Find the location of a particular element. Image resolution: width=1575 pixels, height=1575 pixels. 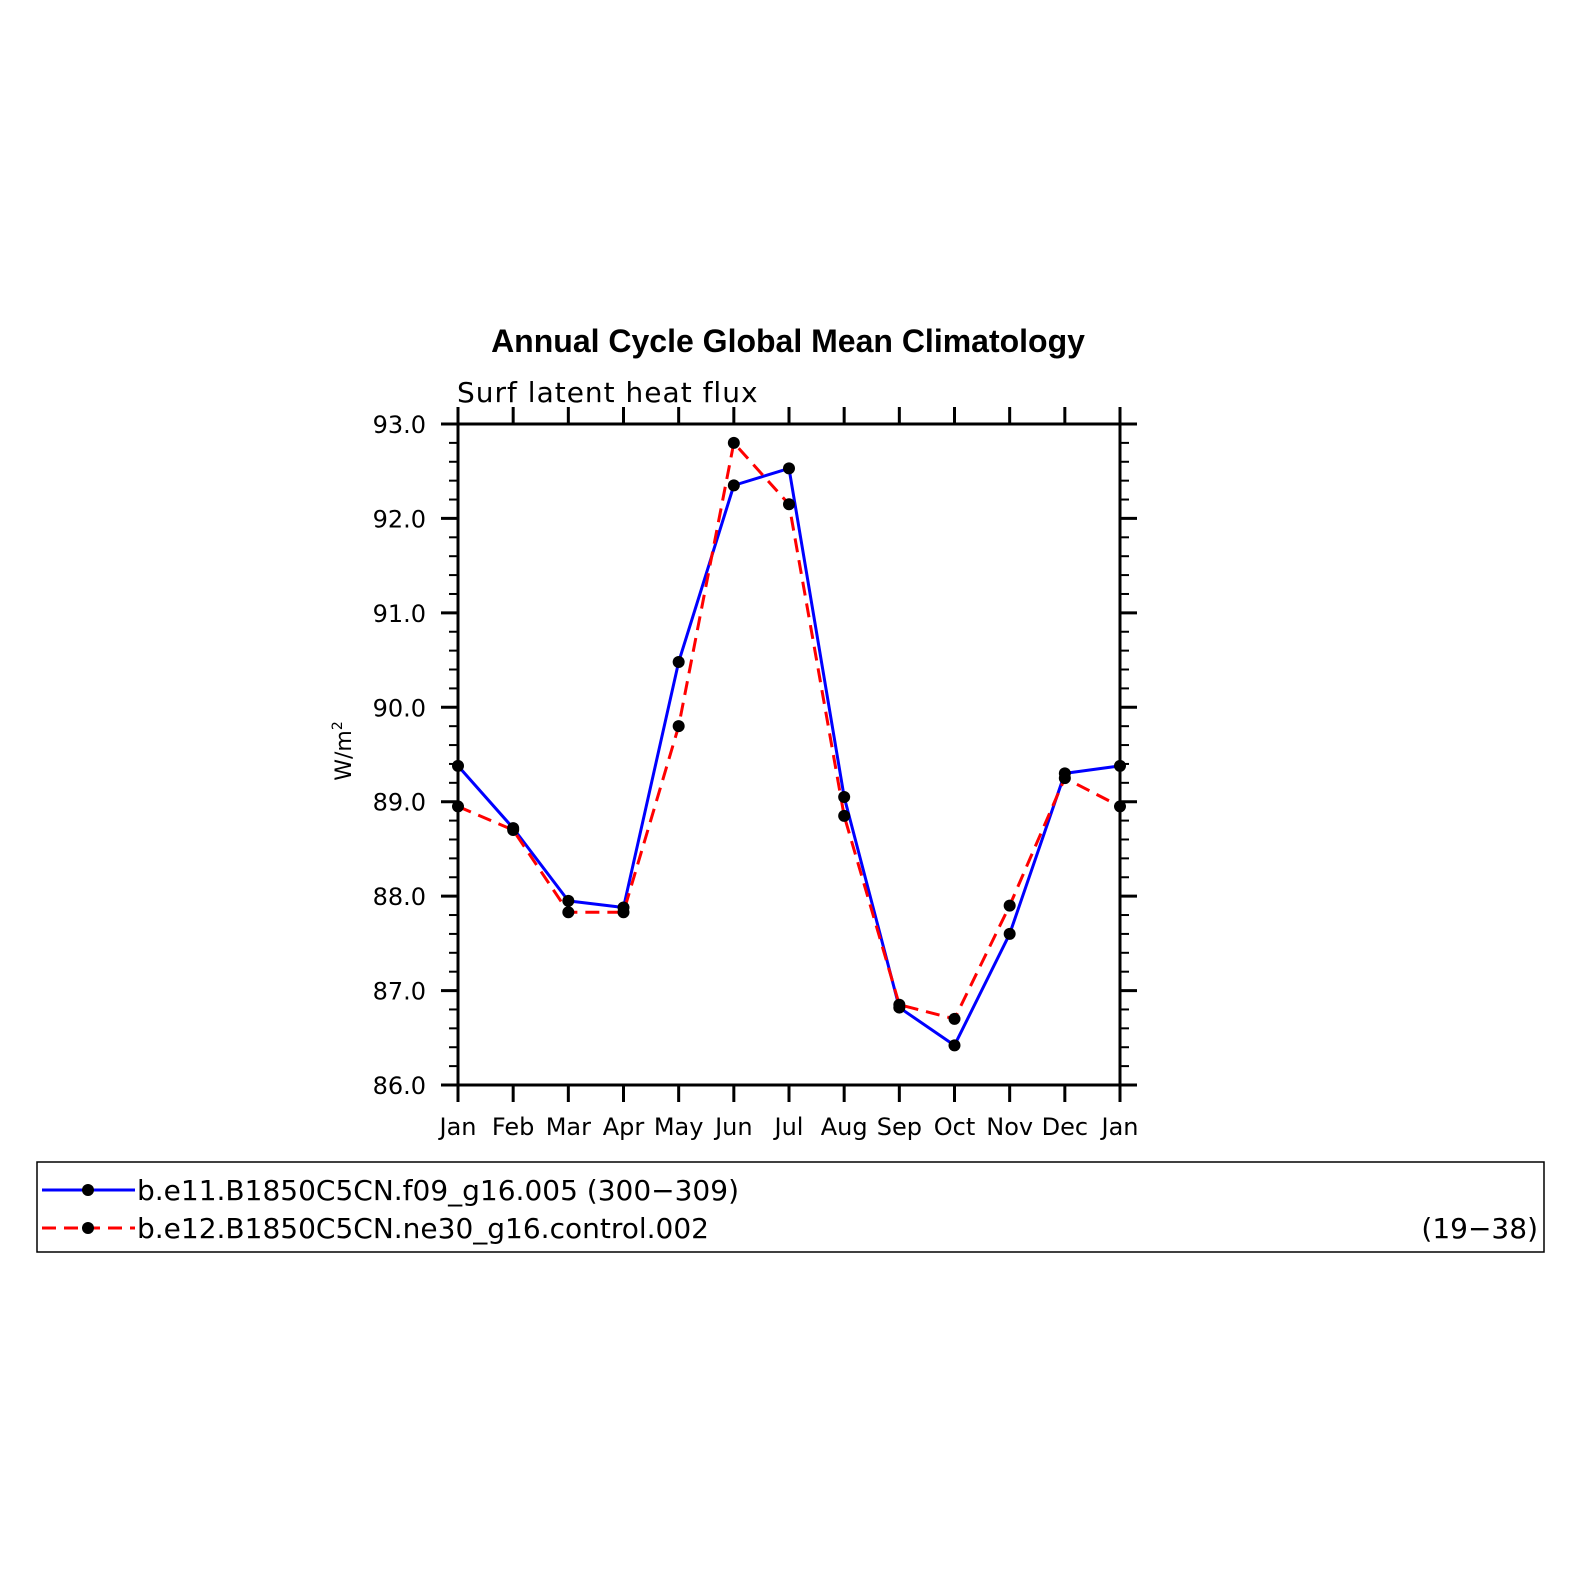

y-tick-label: 90.0 is located at coordinates (399, 708).